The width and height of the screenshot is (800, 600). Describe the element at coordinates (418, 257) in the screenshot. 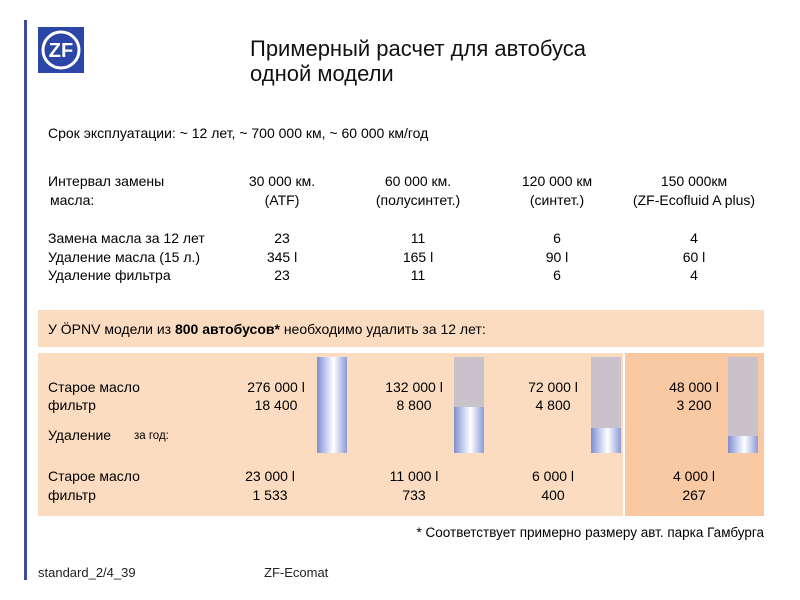

I see `oil-removed-col-2: 165 l` at that location.